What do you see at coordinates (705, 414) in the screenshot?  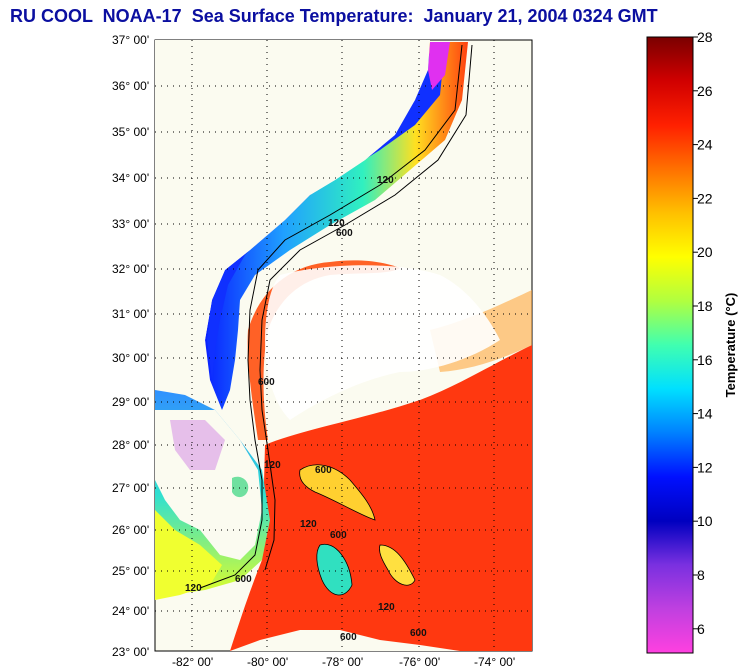 I see `colorbar-tick-label: 14` at bounding box center [705, 414].